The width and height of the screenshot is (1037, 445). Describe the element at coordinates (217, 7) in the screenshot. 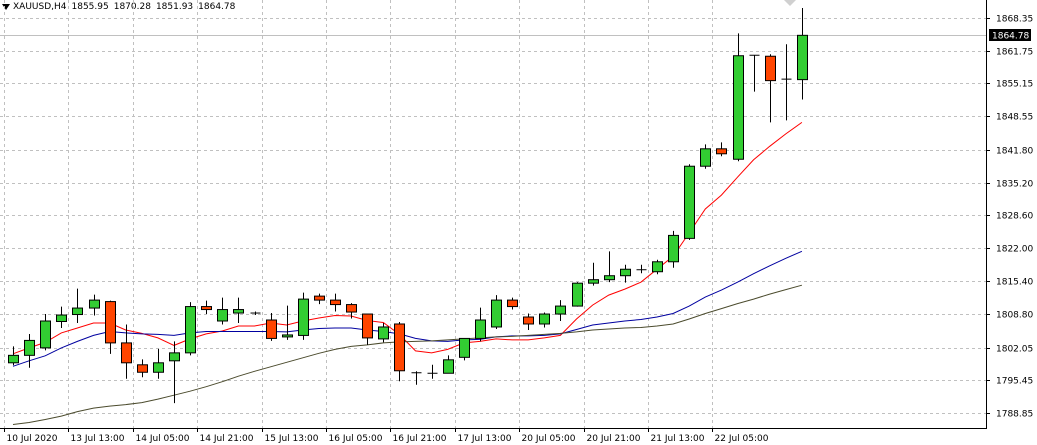

I see `ohlc-close: 1864.78` at that location.